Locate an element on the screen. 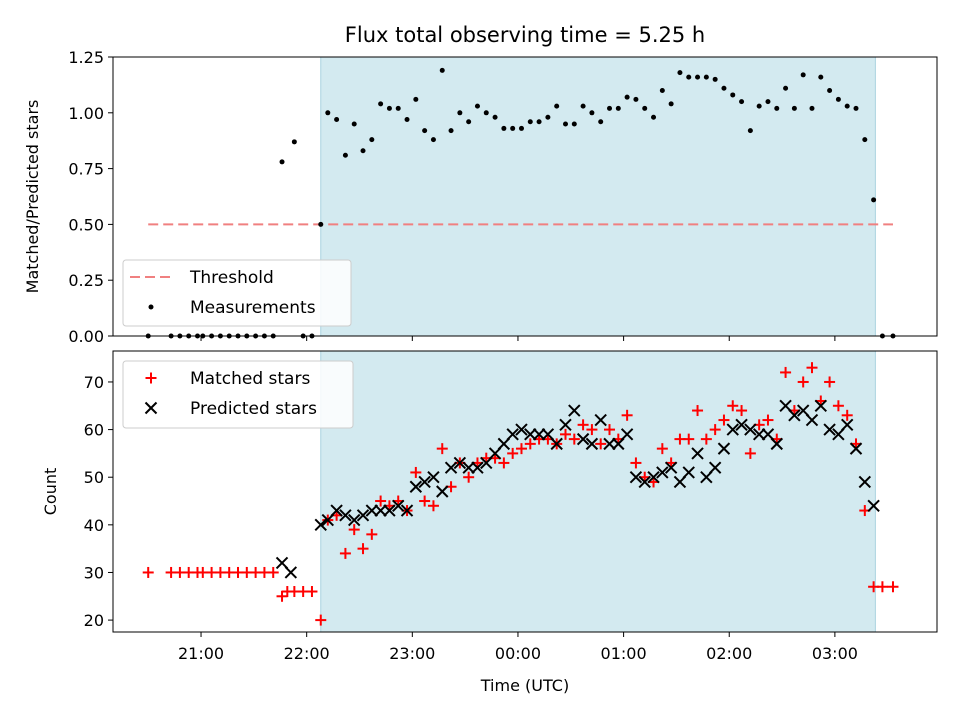  ratio-y-axis-label: Matched/Predicted stars is located at coordinates (32, 197).